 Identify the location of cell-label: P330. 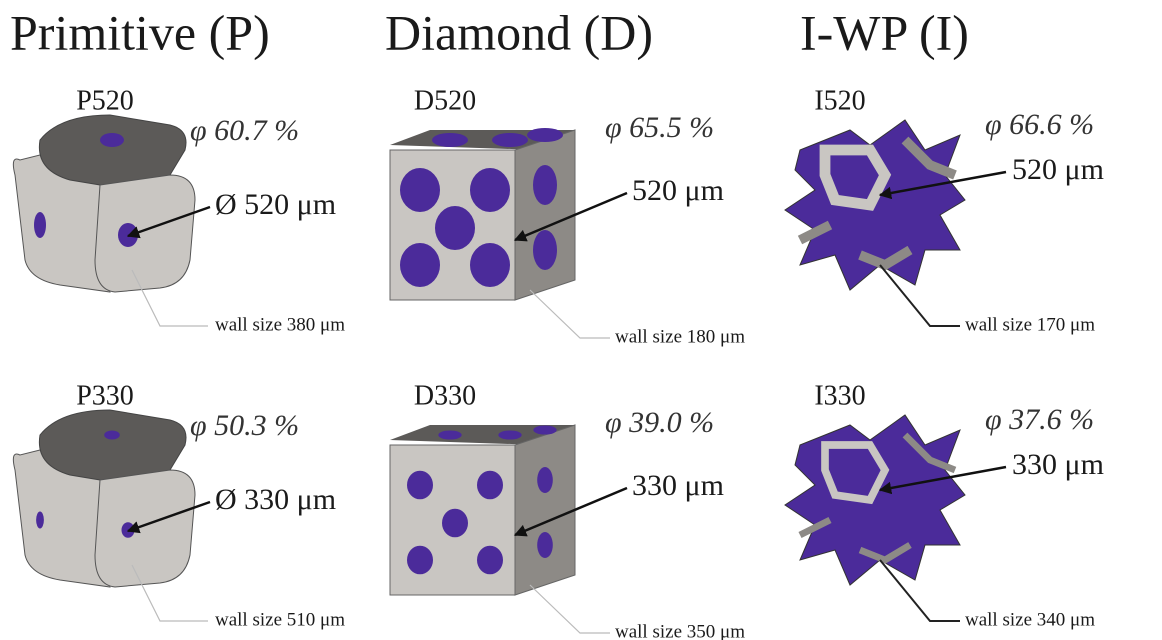
(105, 395).